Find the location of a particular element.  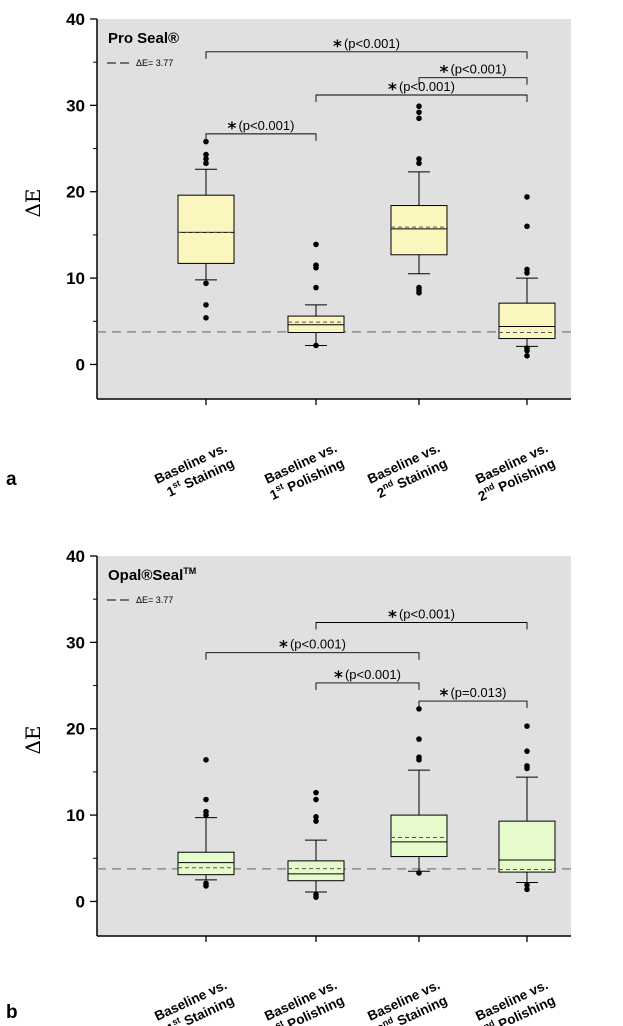

significance-bracket: * (p=0.013) is located at coordinates (473, 697).